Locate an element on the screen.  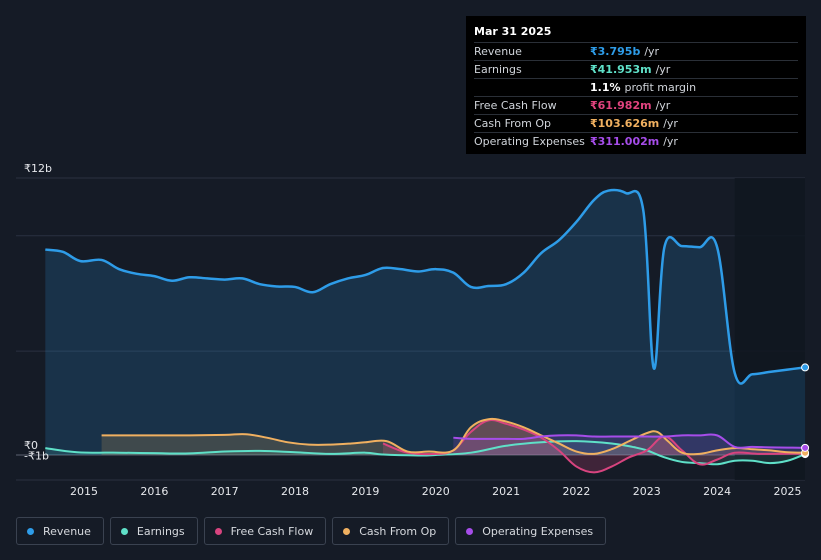
y-axis-labels: ₹12b ₹0-₹1b is located at coordinates (38, 312).